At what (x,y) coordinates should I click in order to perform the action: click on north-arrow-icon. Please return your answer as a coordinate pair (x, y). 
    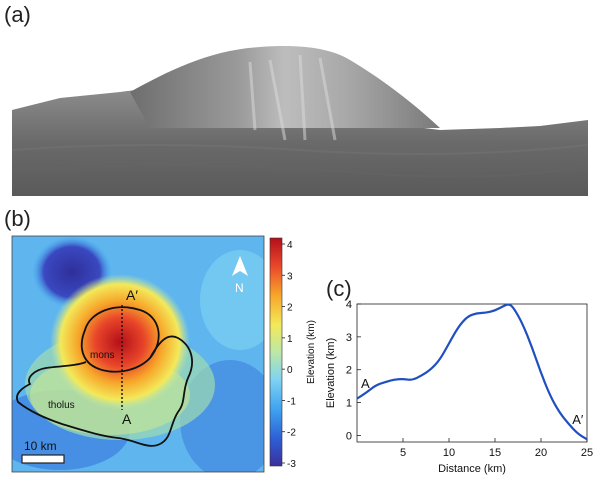
    Looking at the image, I should click on (240, 266).